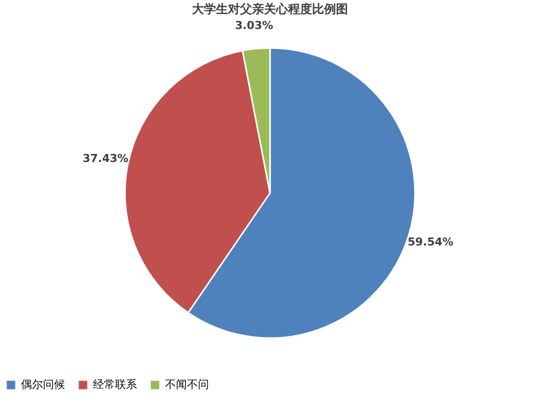  I want to click on legend-label: 不闻不问, so click(187, 384).